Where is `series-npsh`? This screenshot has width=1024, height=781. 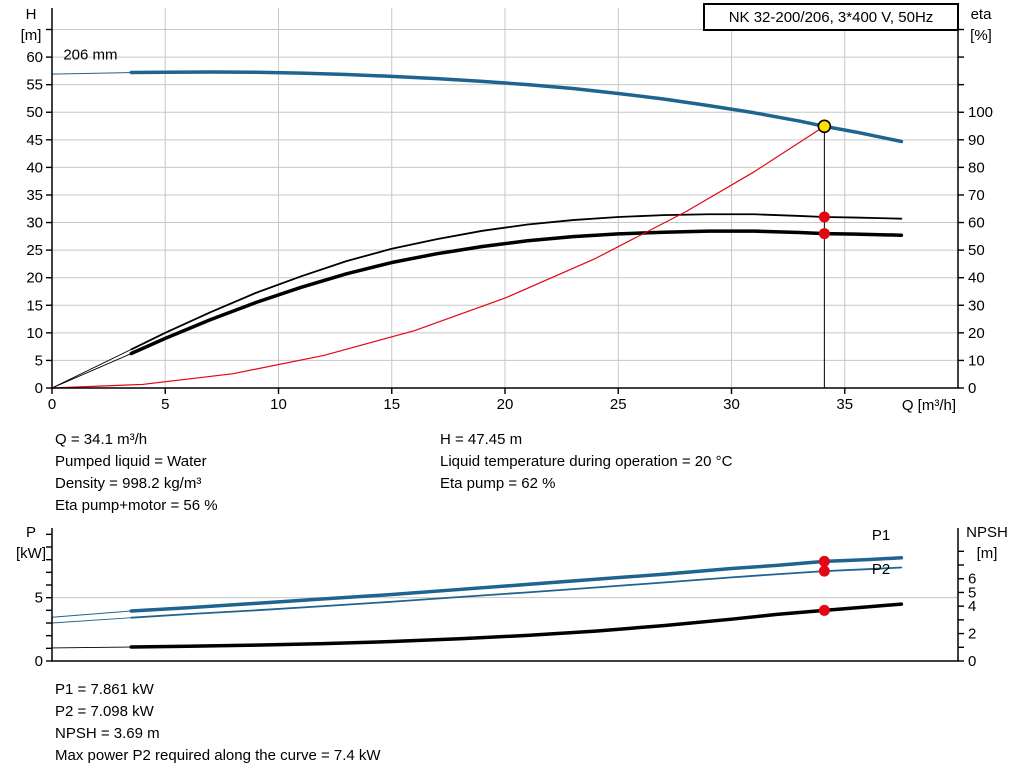 series-npsh is located at coordinates (516, 625).